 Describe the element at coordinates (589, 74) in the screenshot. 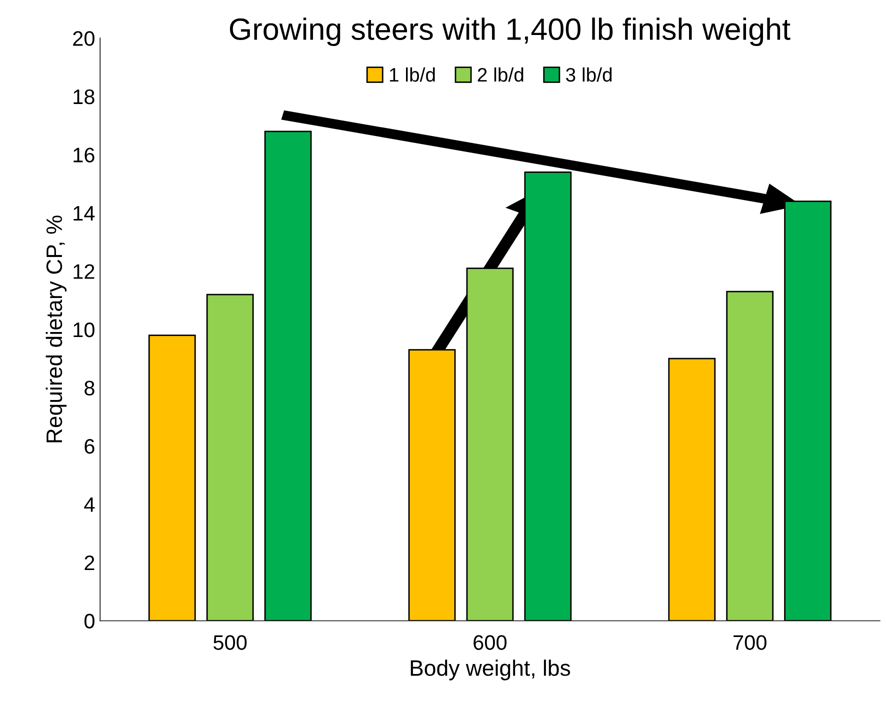

I see `legend-label: 3 lb/d` at that location.